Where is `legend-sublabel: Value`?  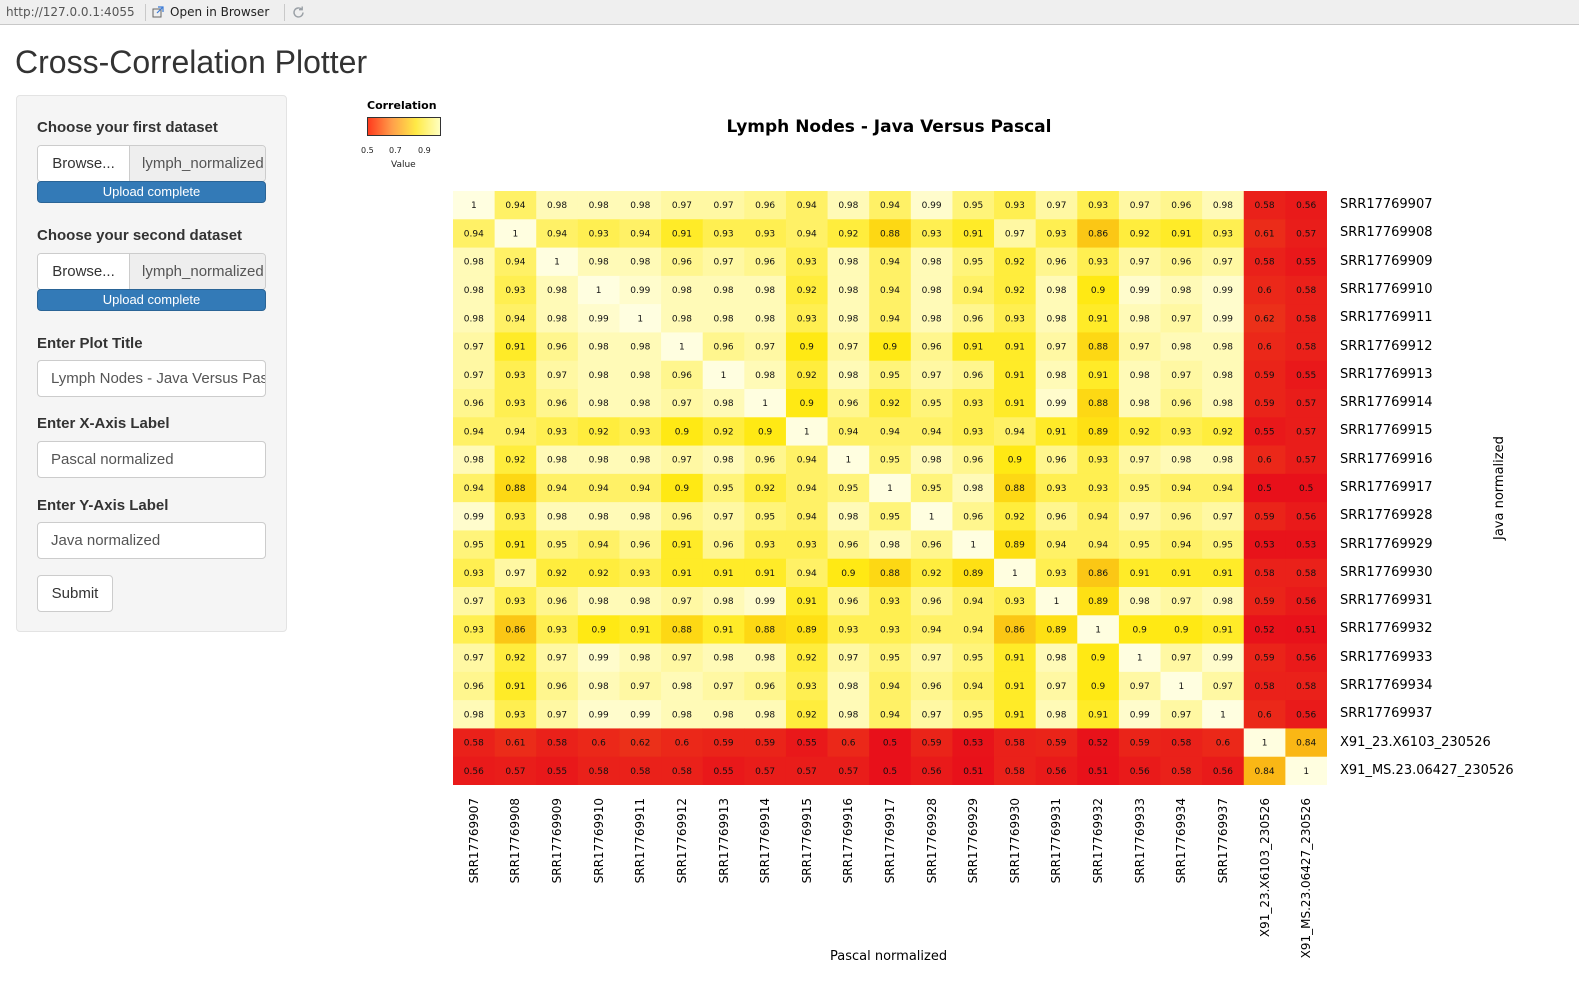 legend-sublabel: Value is located at coordinates (403, 165).